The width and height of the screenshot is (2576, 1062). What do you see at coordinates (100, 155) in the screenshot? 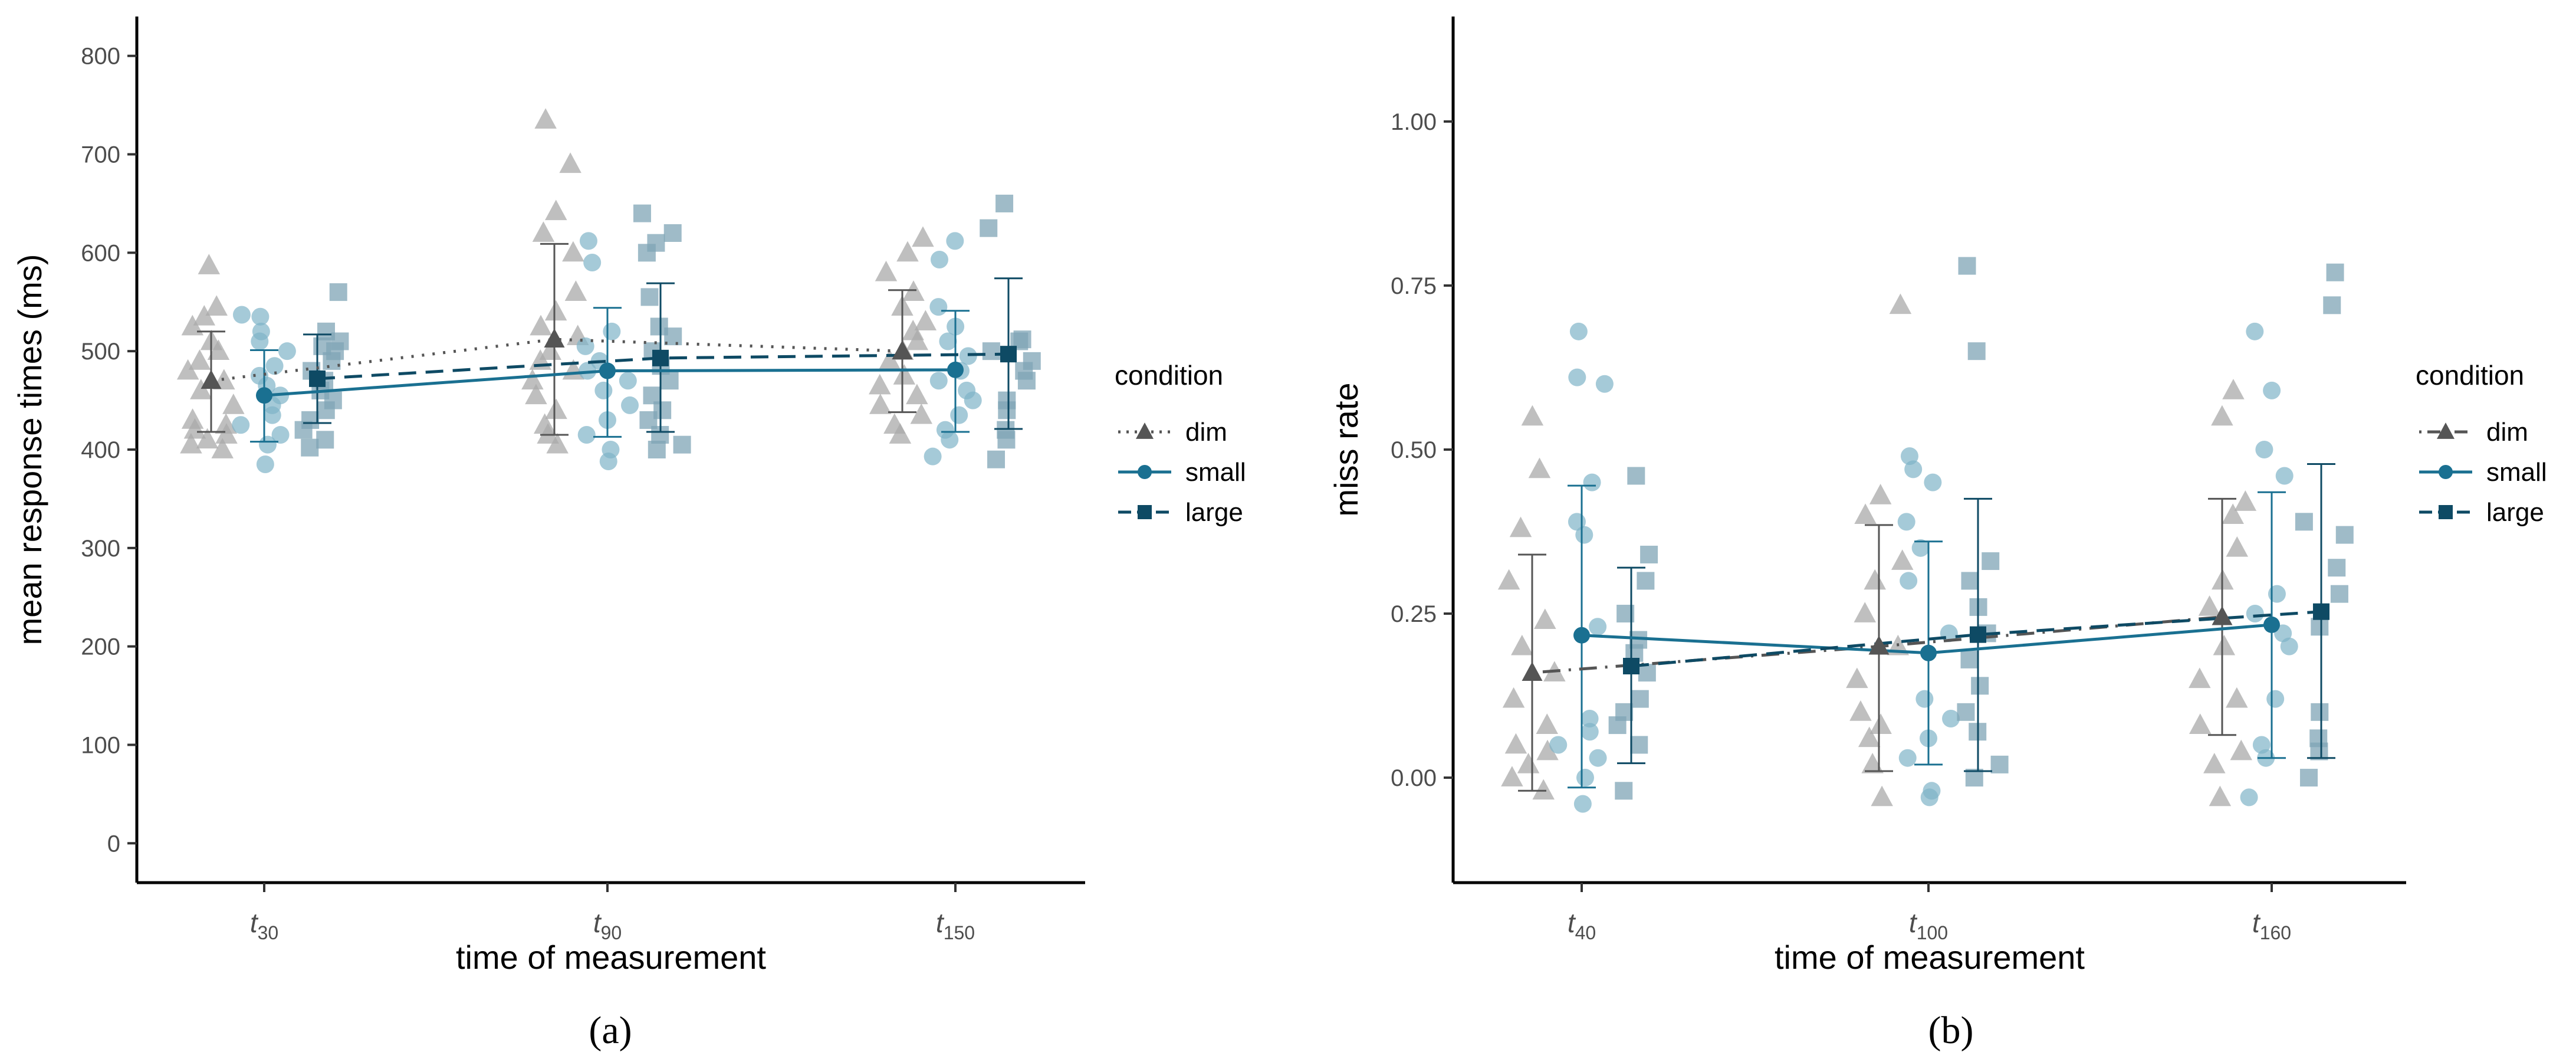
I see `y-tick-label: 700` at bounding box center [100, 155].